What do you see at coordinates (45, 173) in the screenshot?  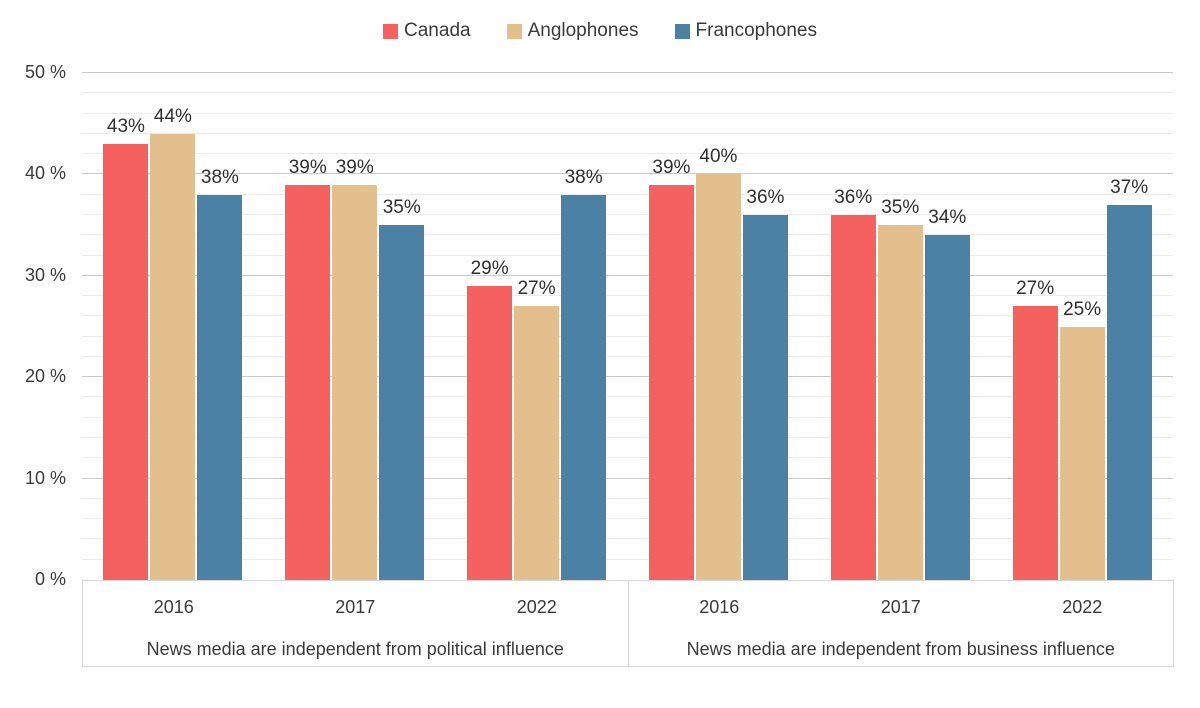 I see `y-tick-label: 40 %` at bounding box center [45, 173].